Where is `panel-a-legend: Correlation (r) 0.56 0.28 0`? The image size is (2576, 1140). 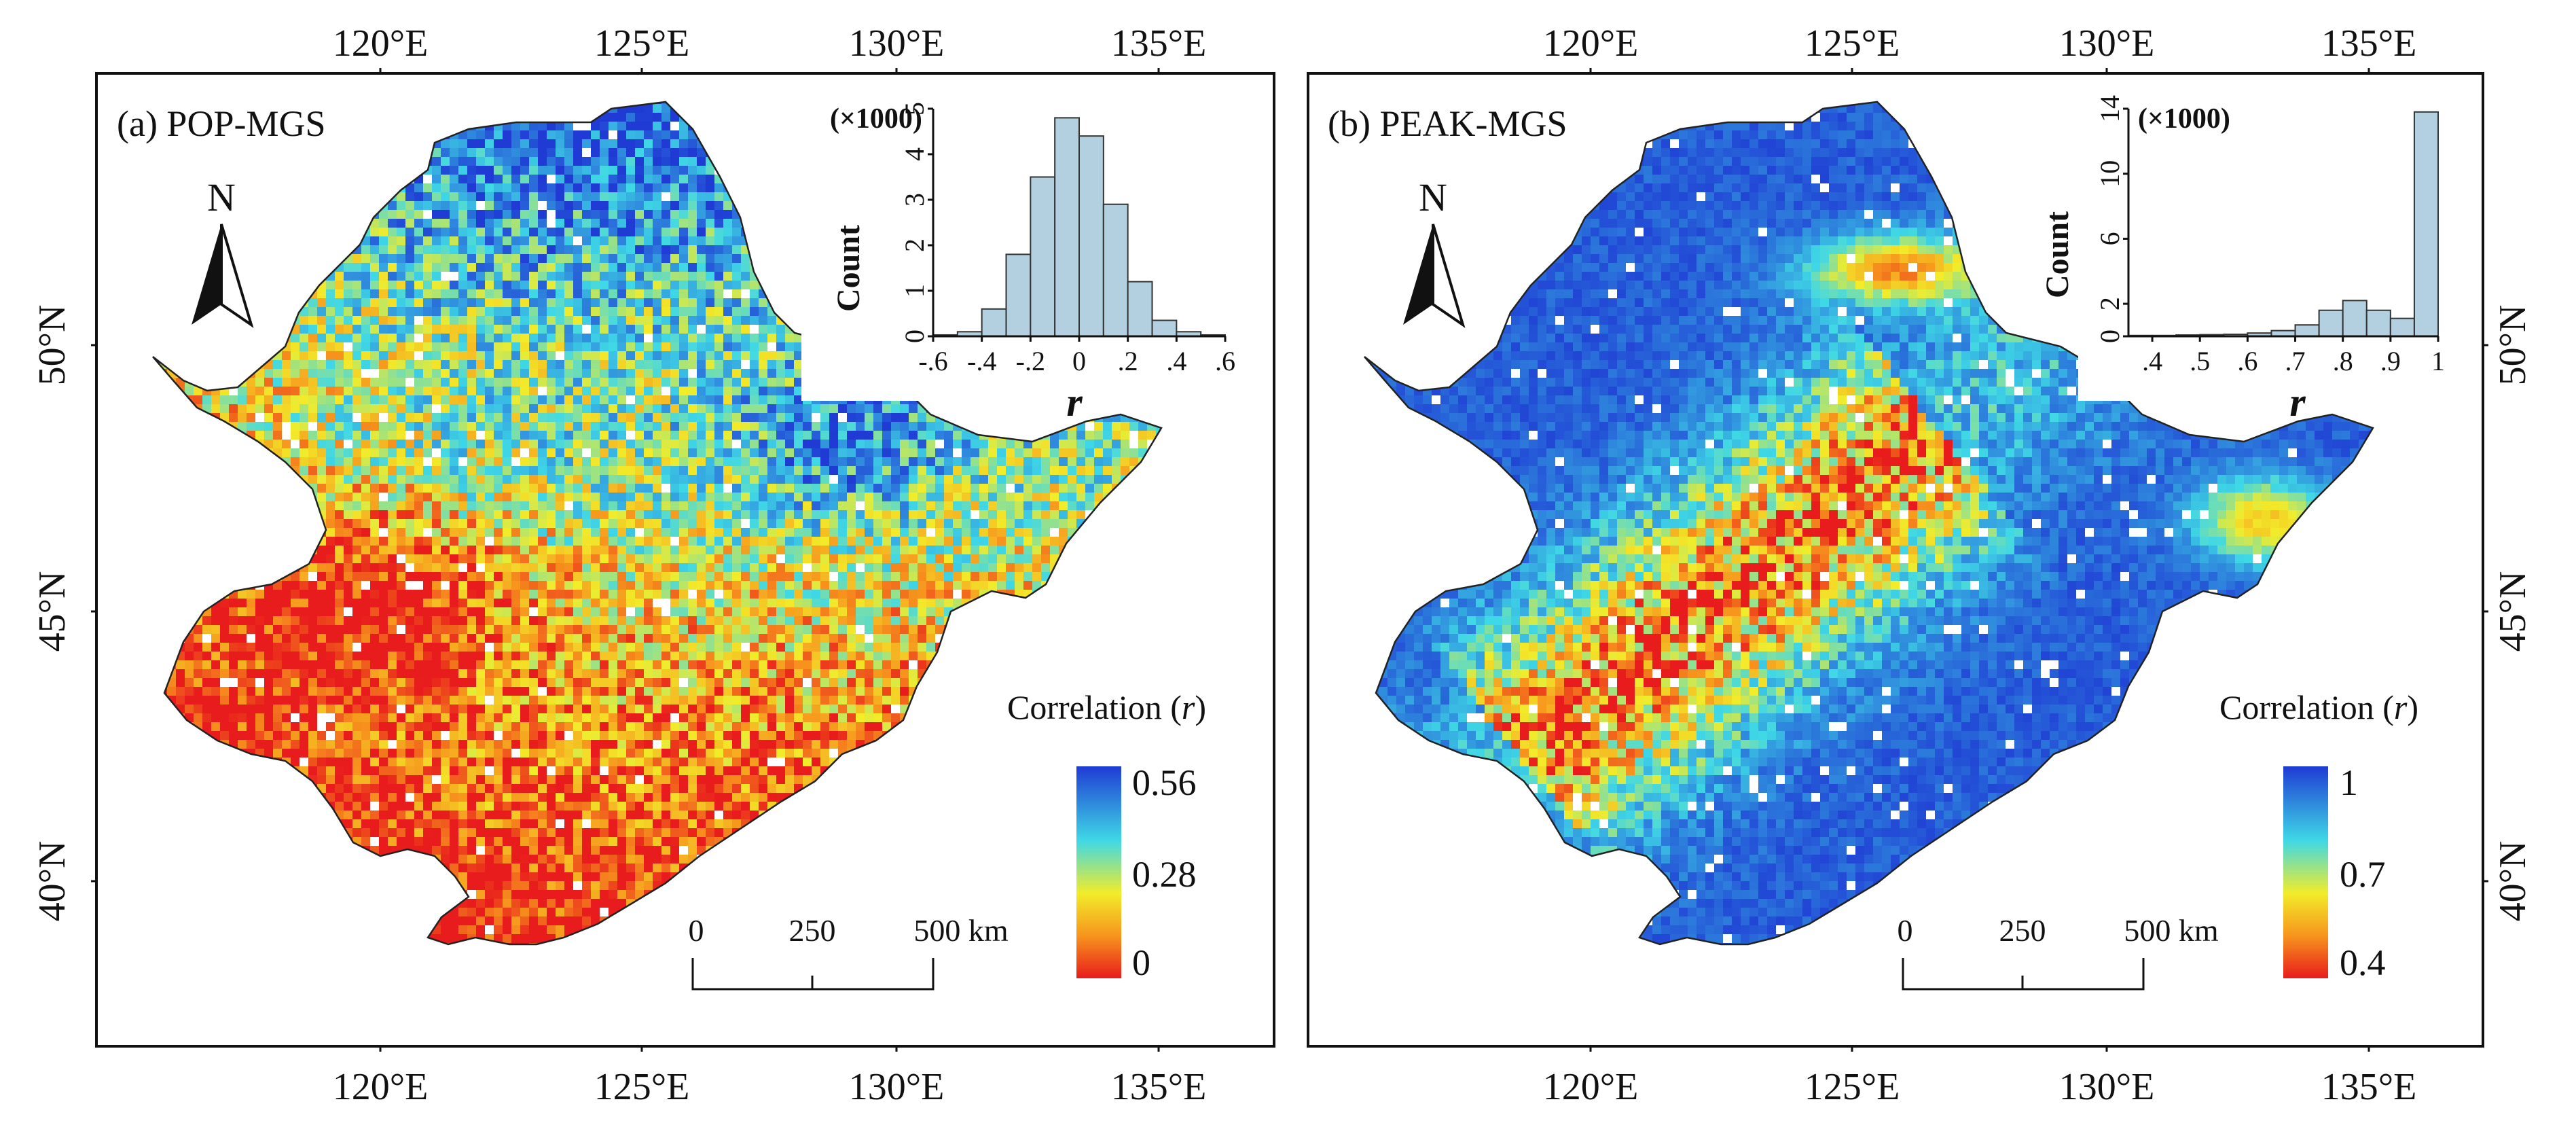 panel-a-legend: Correlation (r) 0.56 0.28 0 is located at coordinates (1106, 835).